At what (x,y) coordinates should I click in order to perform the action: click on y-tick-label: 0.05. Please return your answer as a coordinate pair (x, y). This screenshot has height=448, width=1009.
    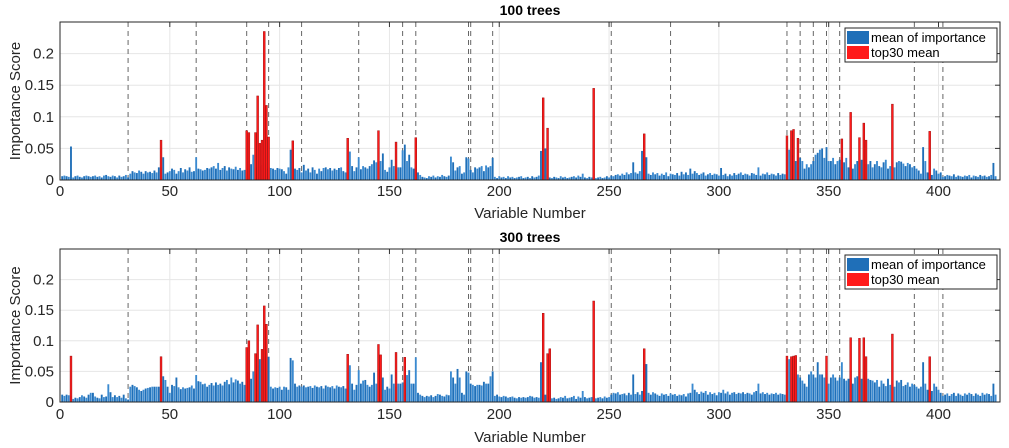
    Looking at the image, I should click on (39, 148).